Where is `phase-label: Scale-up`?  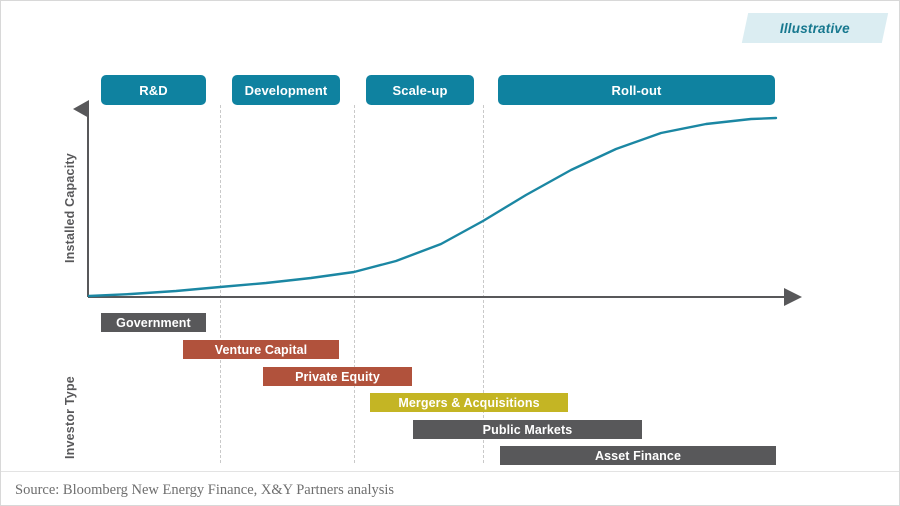
phase-label: Scale-up is located at coordinates (420, 90).